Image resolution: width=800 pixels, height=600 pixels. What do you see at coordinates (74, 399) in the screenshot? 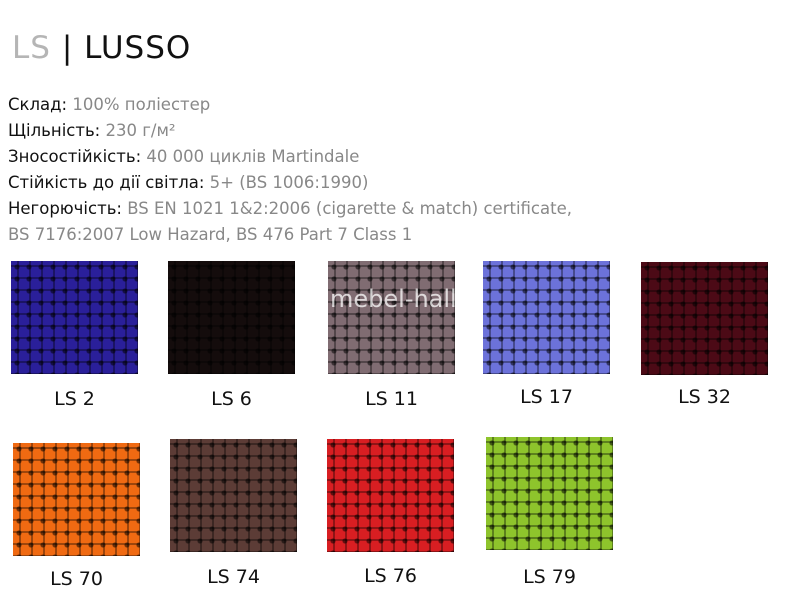
I see `swatch-label: LS 2` at bounding box center [74, 399].